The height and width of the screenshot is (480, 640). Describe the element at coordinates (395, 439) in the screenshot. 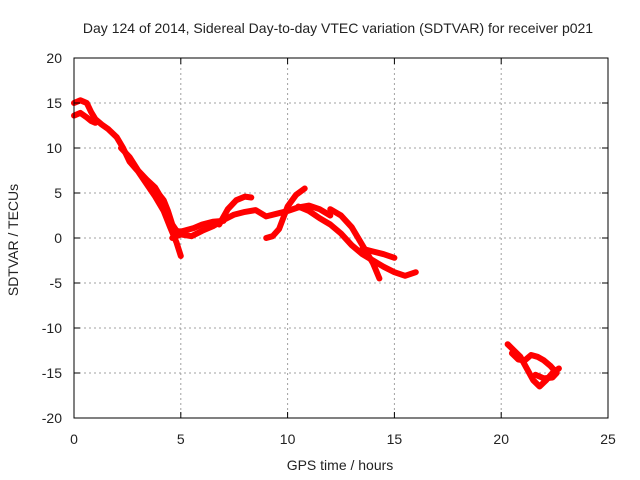

I see `x-tick-label: 15` at that location.